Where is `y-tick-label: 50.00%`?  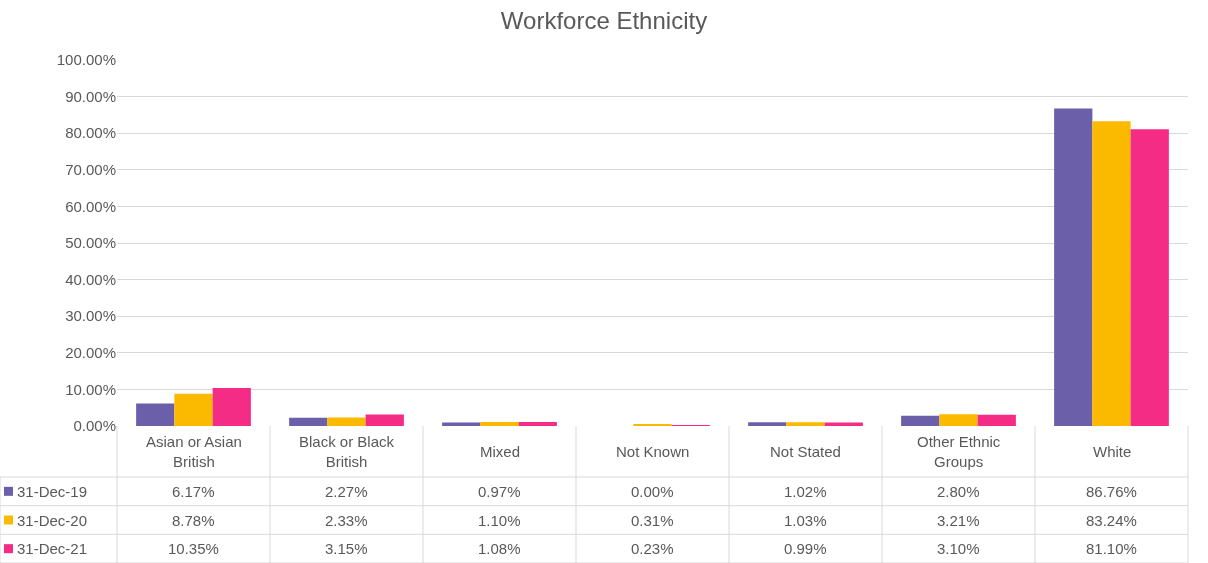 y-tick-label: 50.00% is located at coordinates (90, 243).